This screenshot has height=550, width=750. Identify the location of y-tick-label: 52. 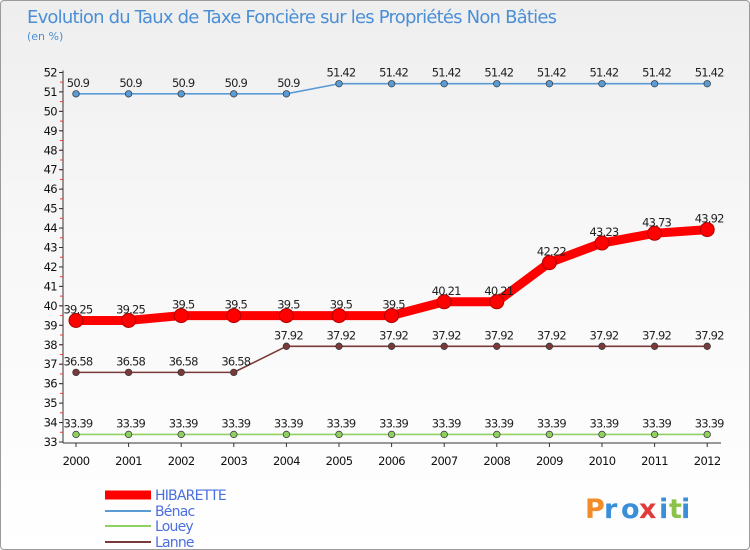
(51, 72).